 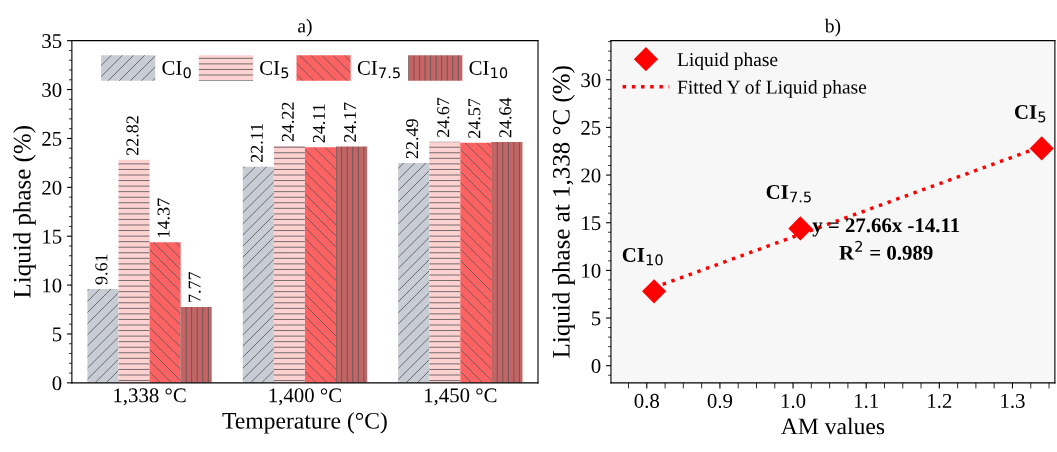 I want to click on x-tick-label: 1.0, so click(x=793, y=401).